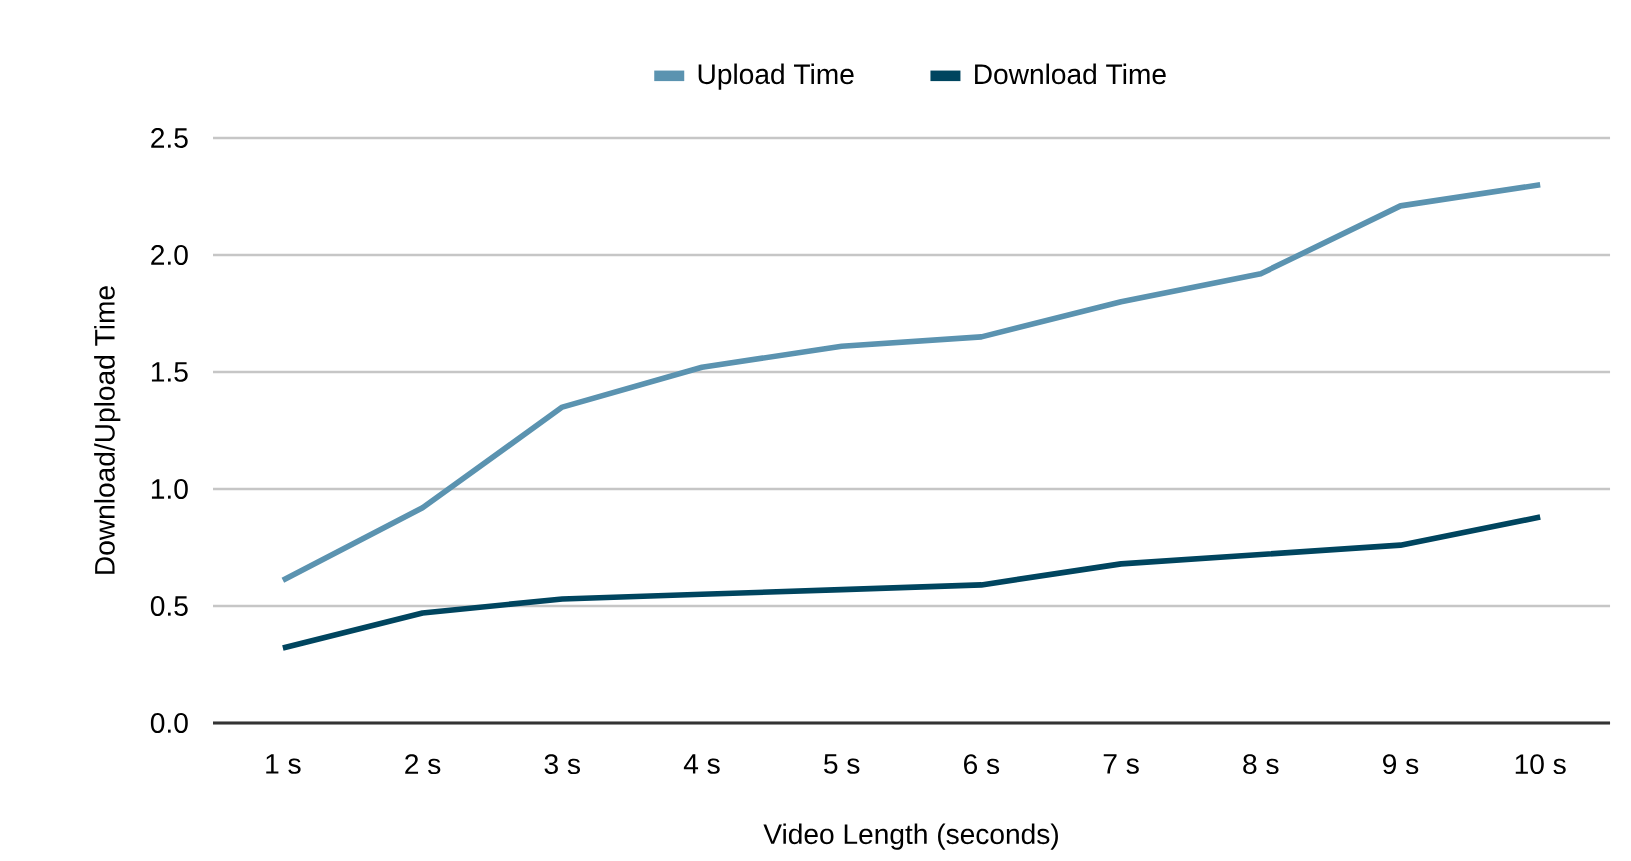 The width and height of the screenshot is (1631, 861). Describe the element at coordinates (169, 138) in the screenshot. I see `y-tick-label: 2.5` at that location.